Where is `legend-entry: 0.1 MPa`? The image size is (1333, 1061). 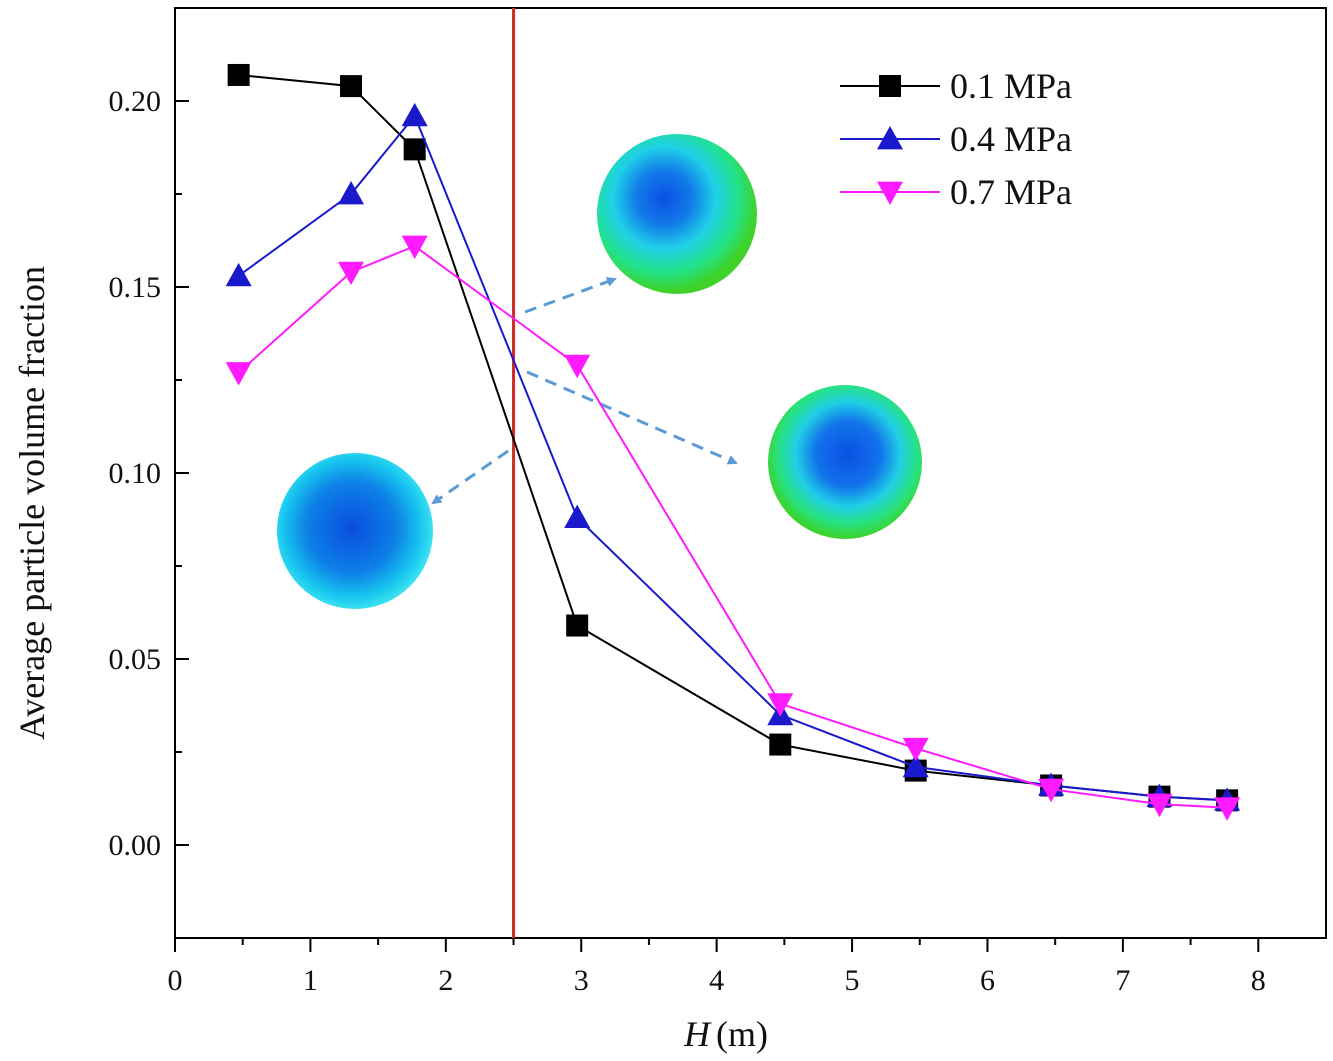 legend-entry: 0.1 MPa is located at coordinates (956, 86).